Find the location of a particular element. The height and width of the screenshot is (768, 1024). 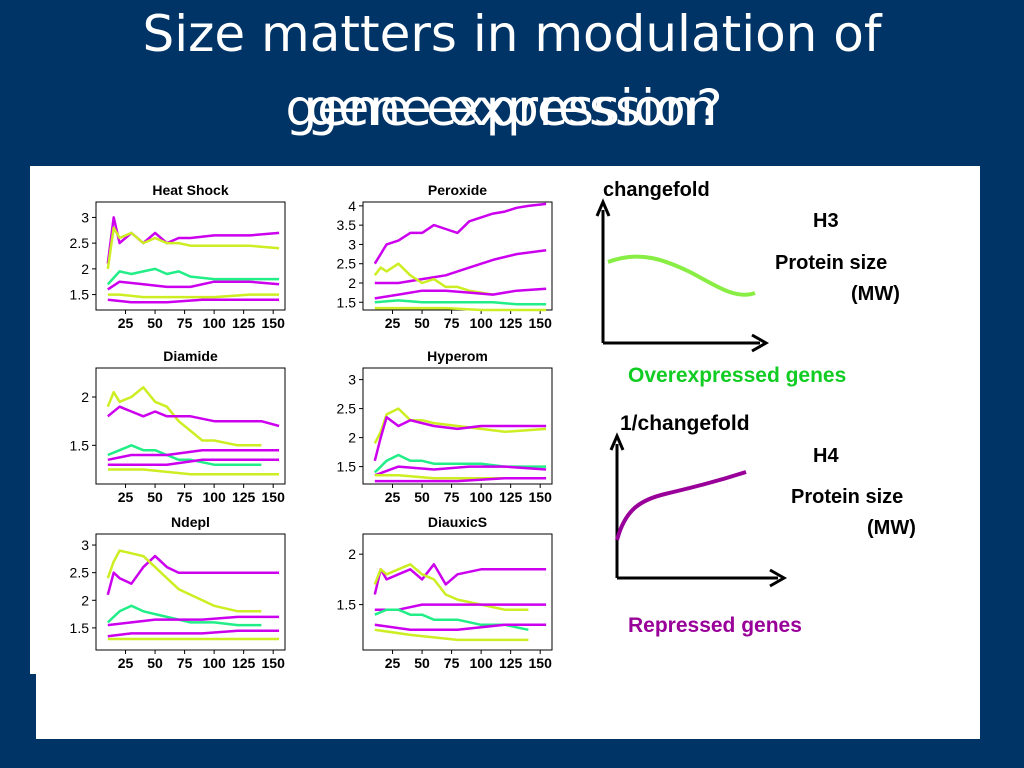

h3-caption: Overexpressed genes is located at coordinates (737, 375).